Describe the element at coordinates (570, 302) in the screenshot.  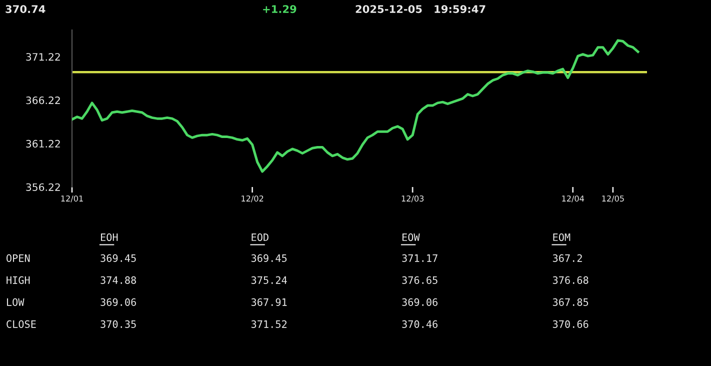
I see `data-label: 367.85` at that location.